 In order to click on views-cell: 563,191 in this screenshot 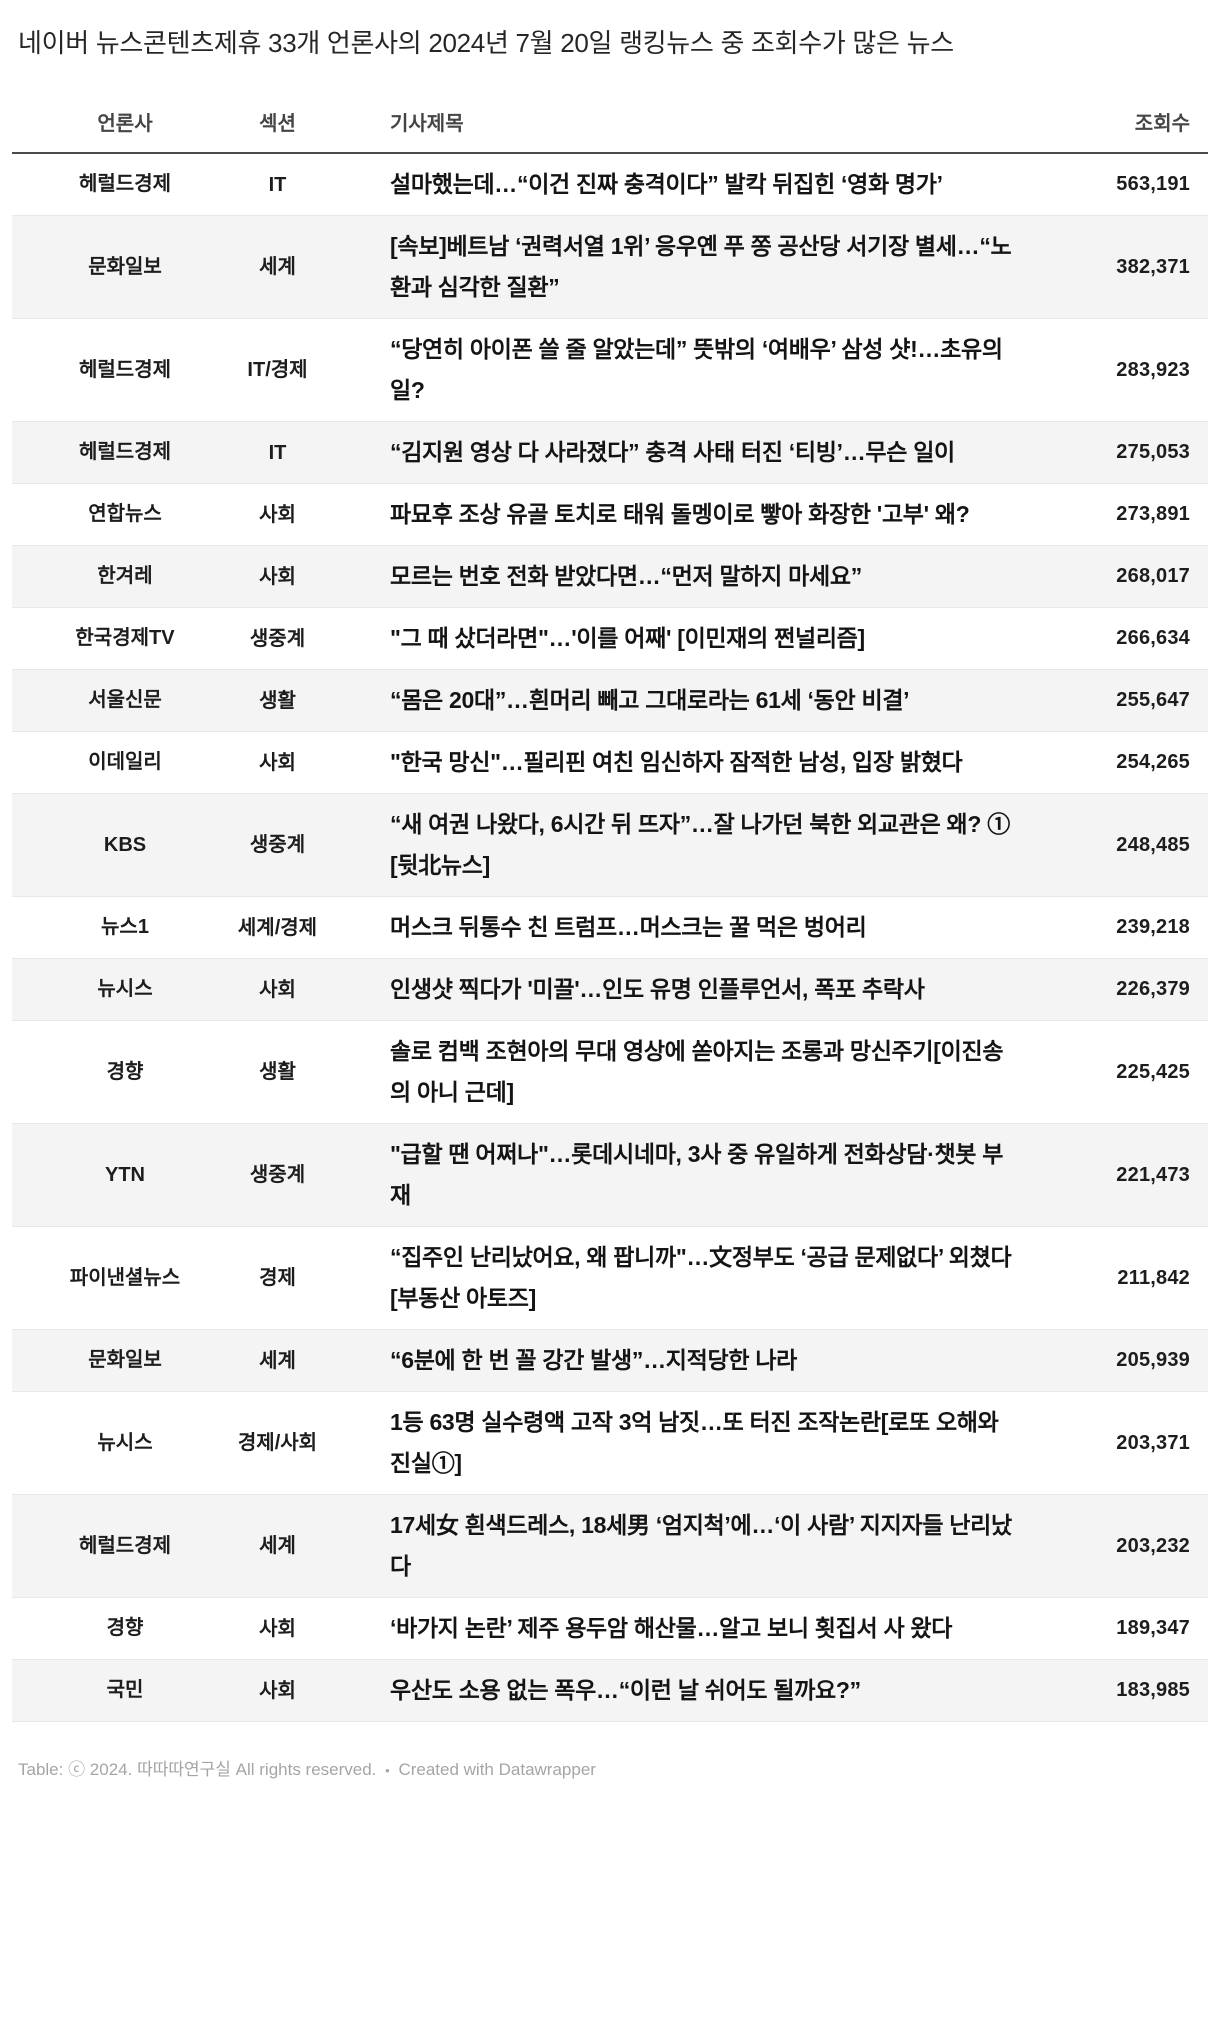, I will do `click(1153, 184)`.